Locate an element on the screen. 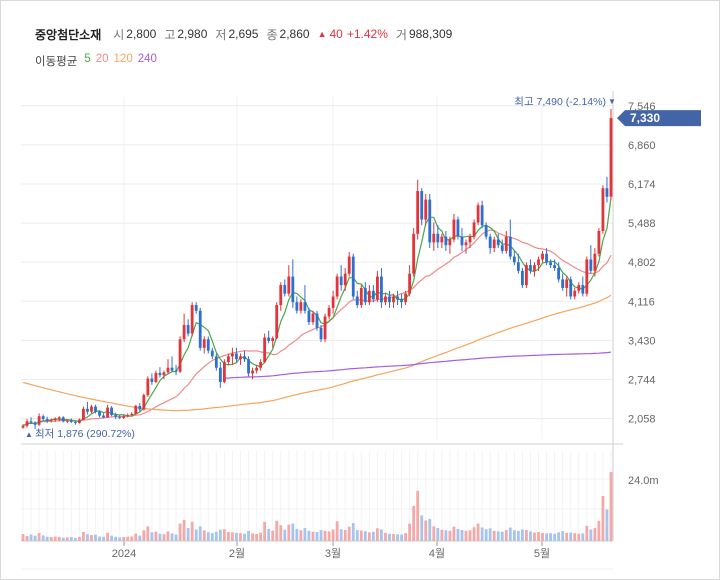 This screenshot has width=720, height=580. ma-5-legend: 5 is located at coordinates (87, 59).